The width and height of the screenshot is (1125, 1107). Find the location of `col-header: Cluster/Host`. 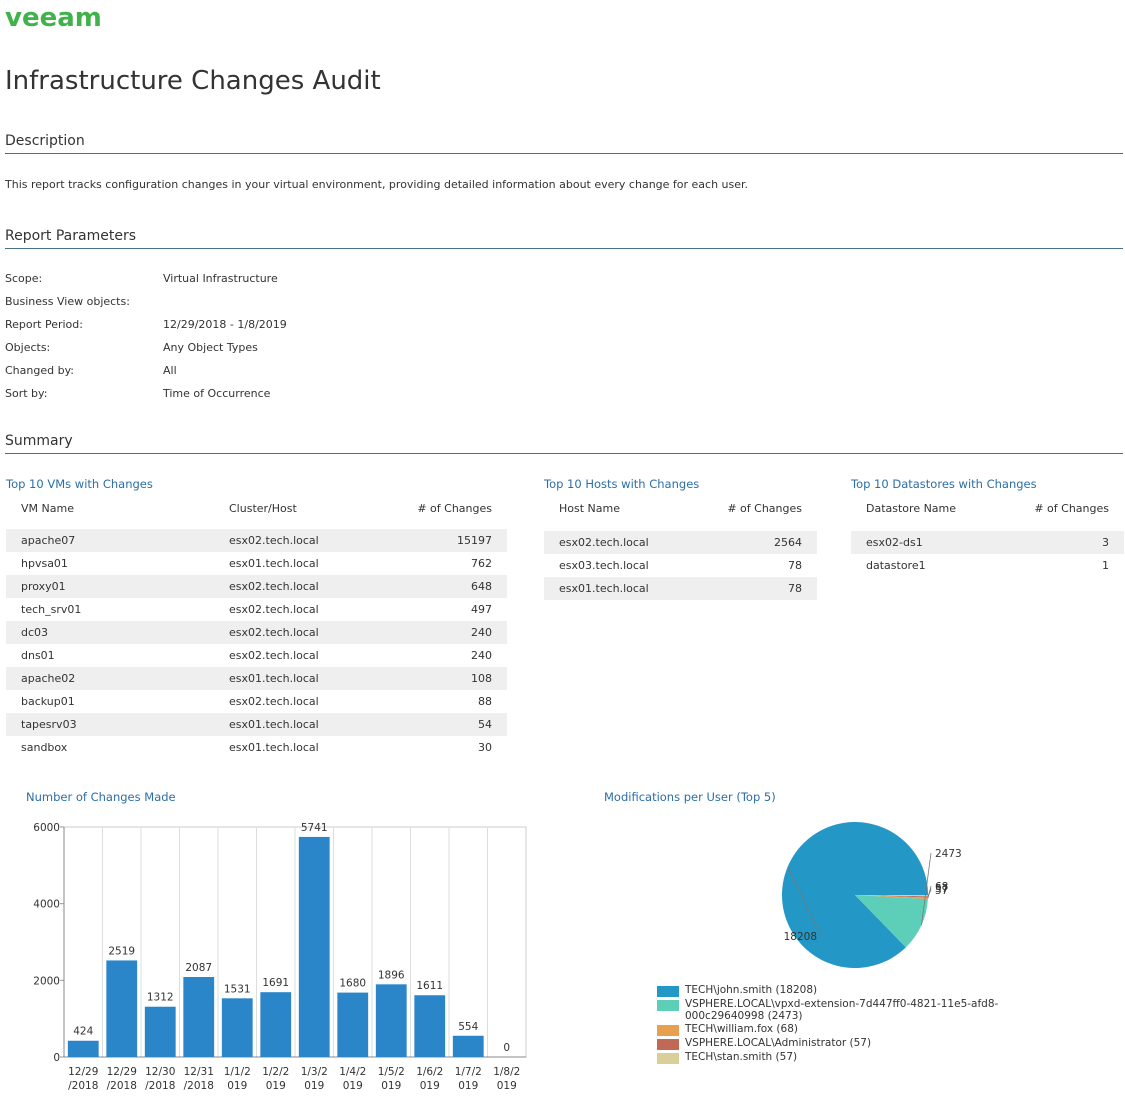

col-header: Cluster/Host is located at coordinates (263, 508).